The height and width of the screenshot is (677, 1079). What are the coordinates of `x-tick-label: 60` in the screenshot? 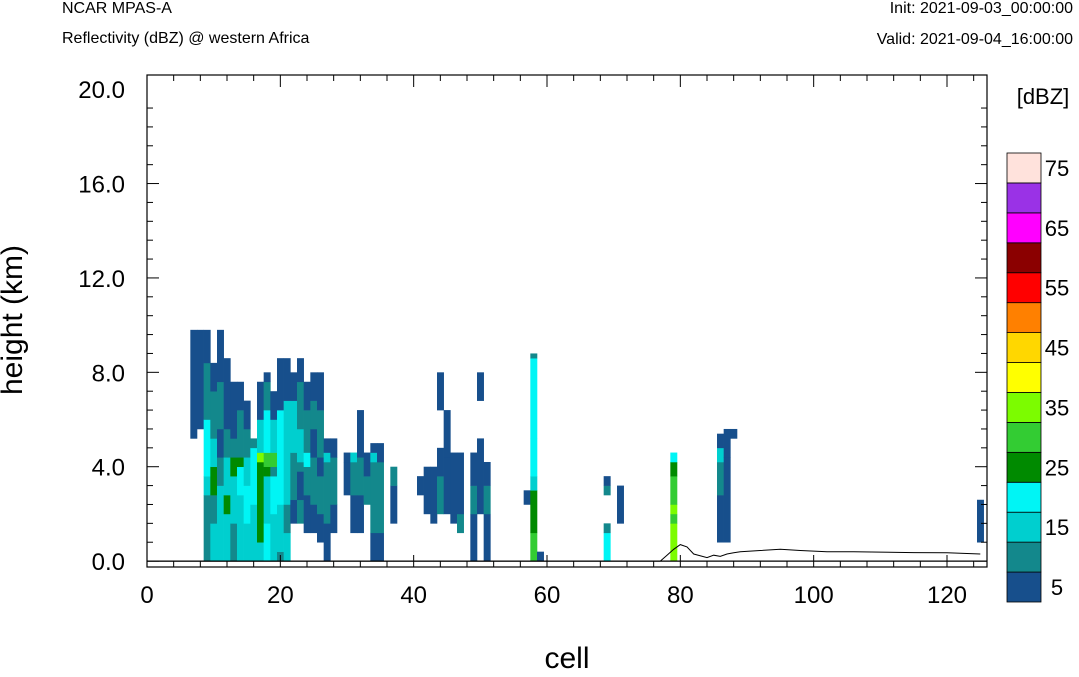 It's located at (547, 595).